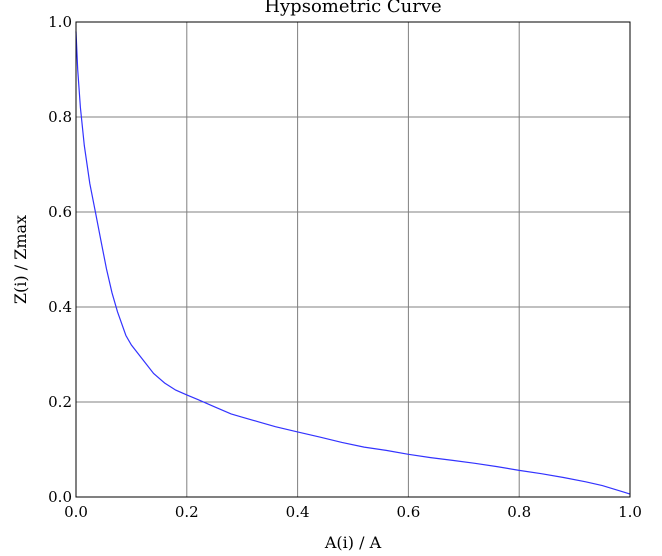 The height and width of the screenshot is (556, 662). What do you see at coordinates (60, 117) in the screenshot?
I see `y-tick-label: 0.8` at bounding box center [60, 117].